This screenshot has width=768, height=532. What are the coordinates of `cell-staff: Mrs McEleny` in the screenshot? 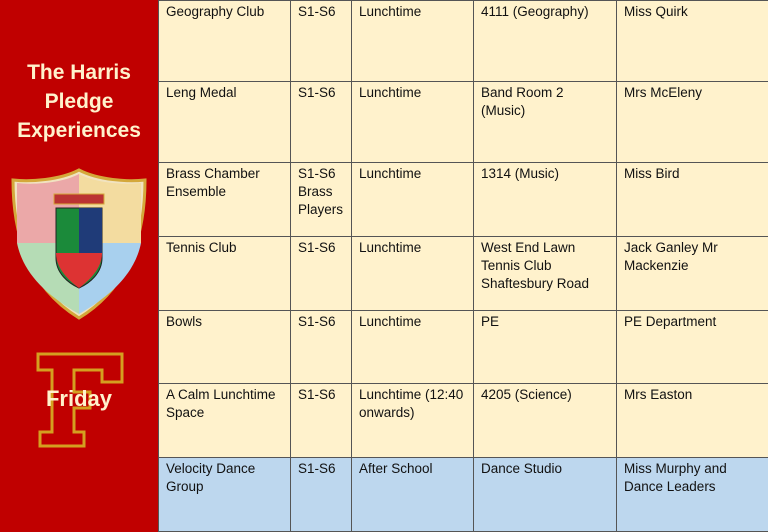 It's located at (692, 122).